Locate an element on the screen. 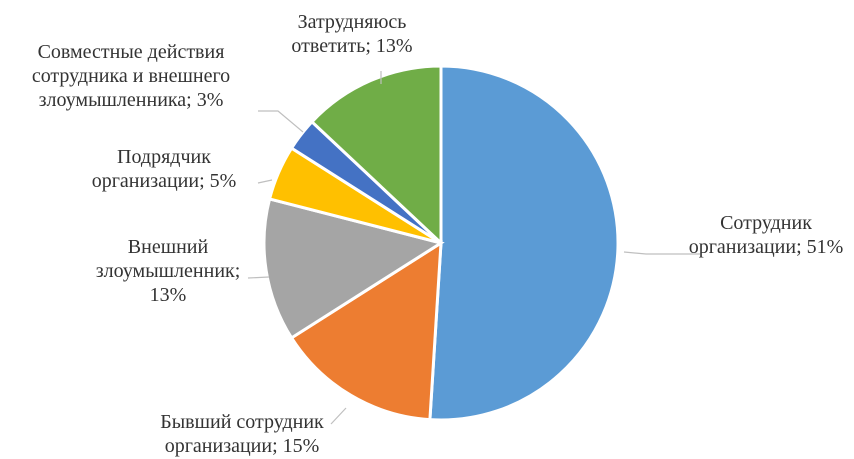 This screenshot has width=854, height=459. data-label-line: организации; 15% is located at coordinates (242, 446).